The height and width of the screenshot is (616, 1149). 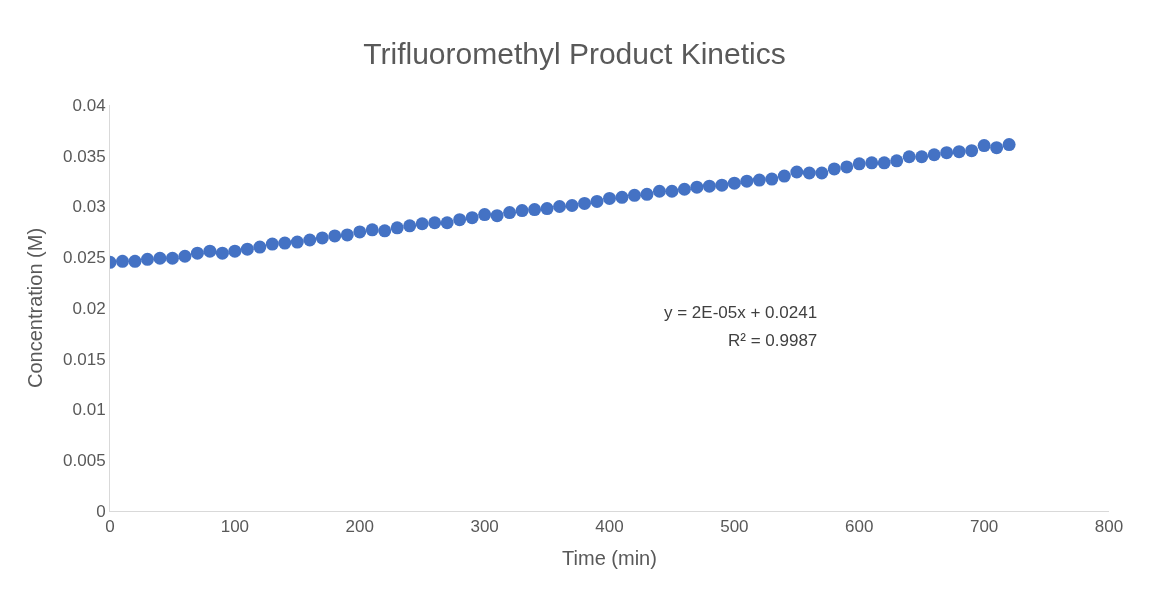 What do you see at coordinates (84, 156) in the screenshot?
I see `y-tick-label: 0.035` at bounding box center [84, 156].